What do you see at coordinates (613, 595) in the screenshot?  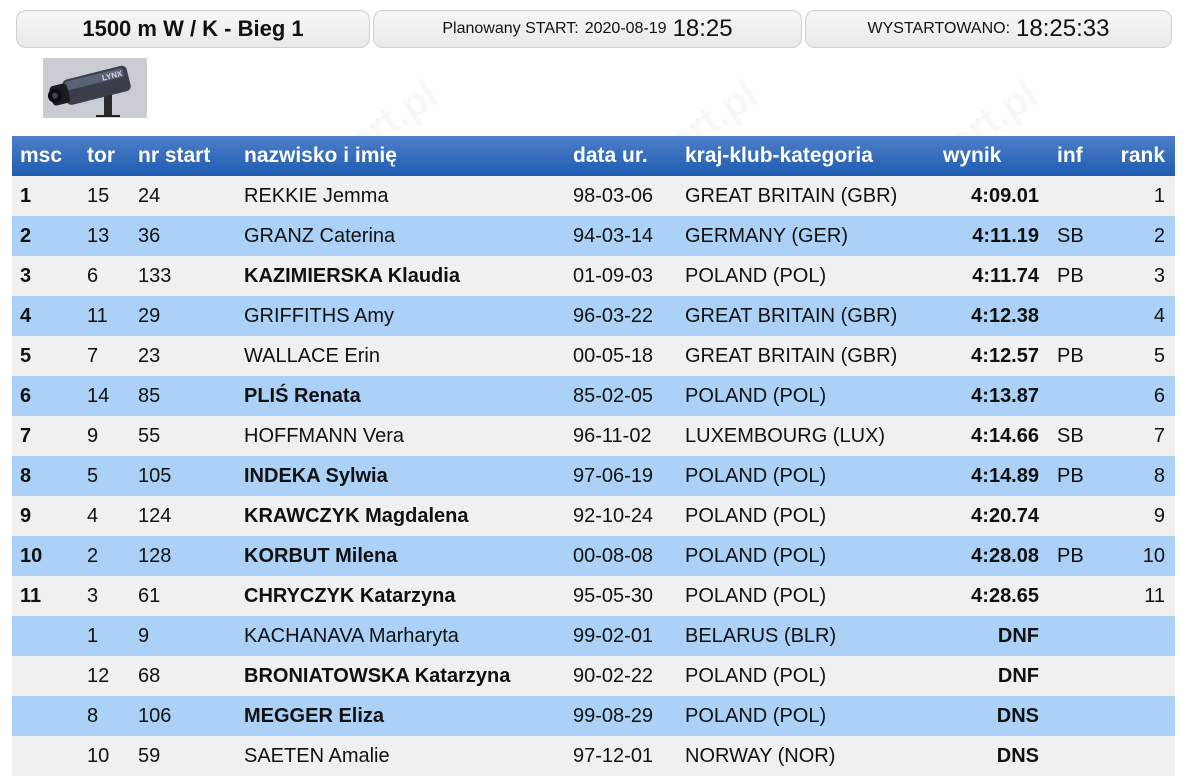 I see `cell-birth-date: 95-05-30` at bounding box center [613, 595].